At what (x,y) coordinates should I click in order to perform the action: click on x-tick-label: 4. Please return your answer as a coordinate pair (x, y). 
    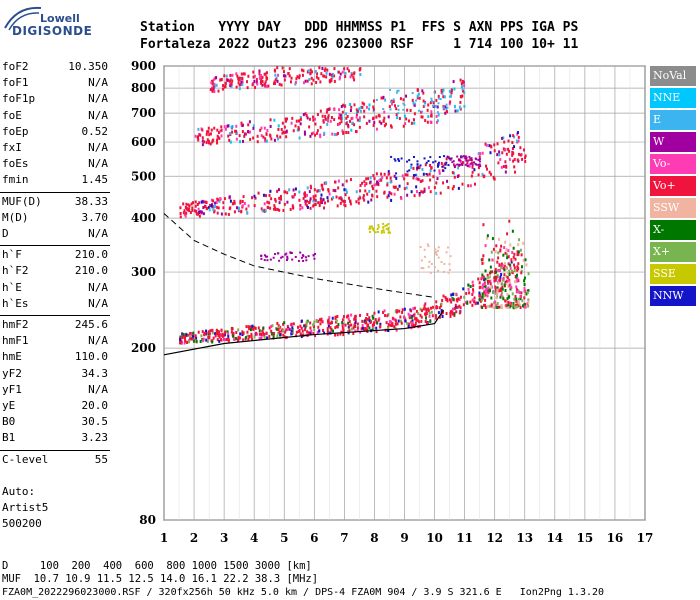
    Looking at the image, I should click on (254, 538).